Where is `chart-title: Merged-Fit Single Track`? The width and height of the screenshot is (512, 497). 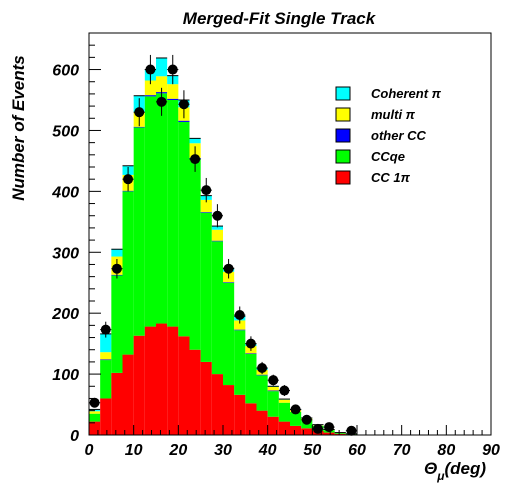
chart-title: Merged-Fit Single Track is located at coordinates (280, 18).